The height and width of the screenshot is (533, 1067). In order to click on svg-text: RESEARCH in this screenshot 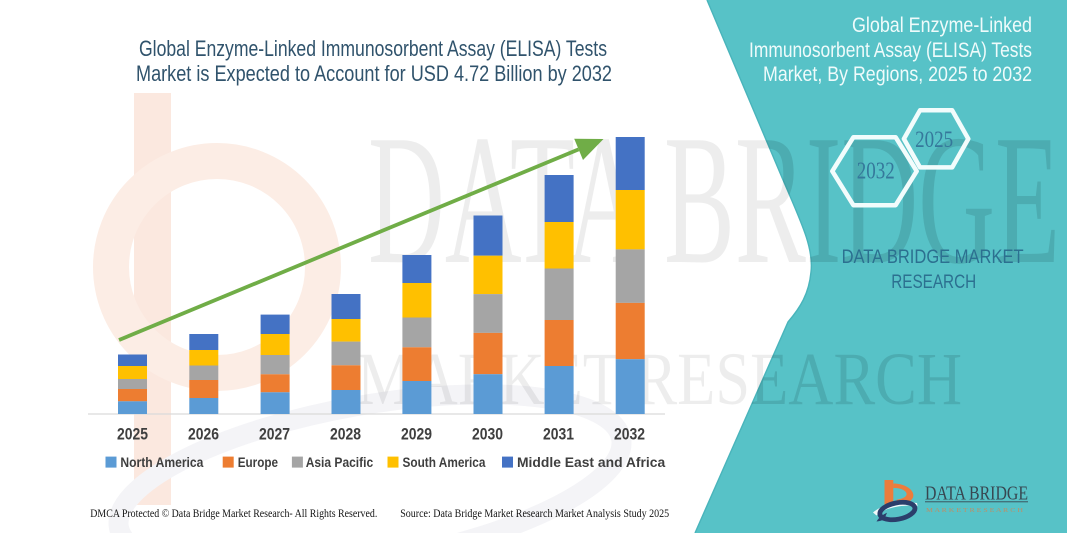, I will do `click(933, 282)`.